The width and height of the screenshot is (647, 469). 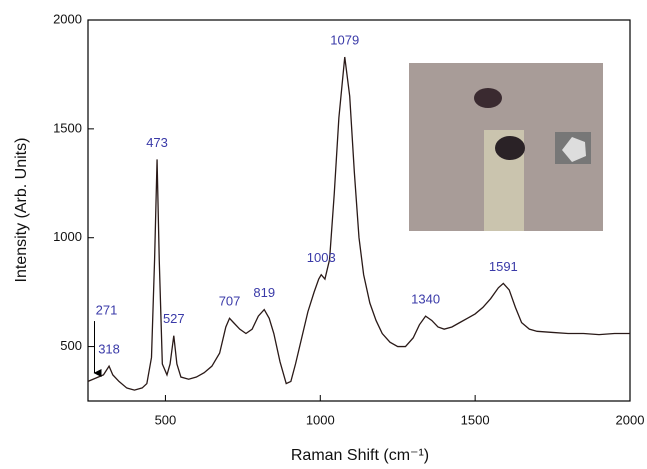 I want to click on annotation-label: 271, so click(x=107, y=309).